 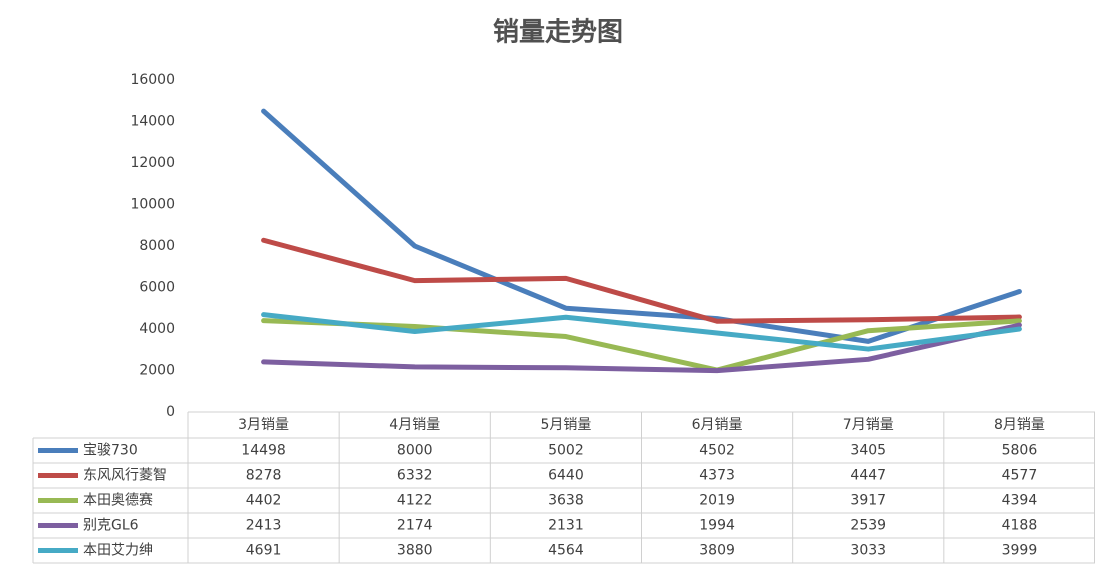 I want to click on y-tick-label: 8000, so click(x=157, y=246).